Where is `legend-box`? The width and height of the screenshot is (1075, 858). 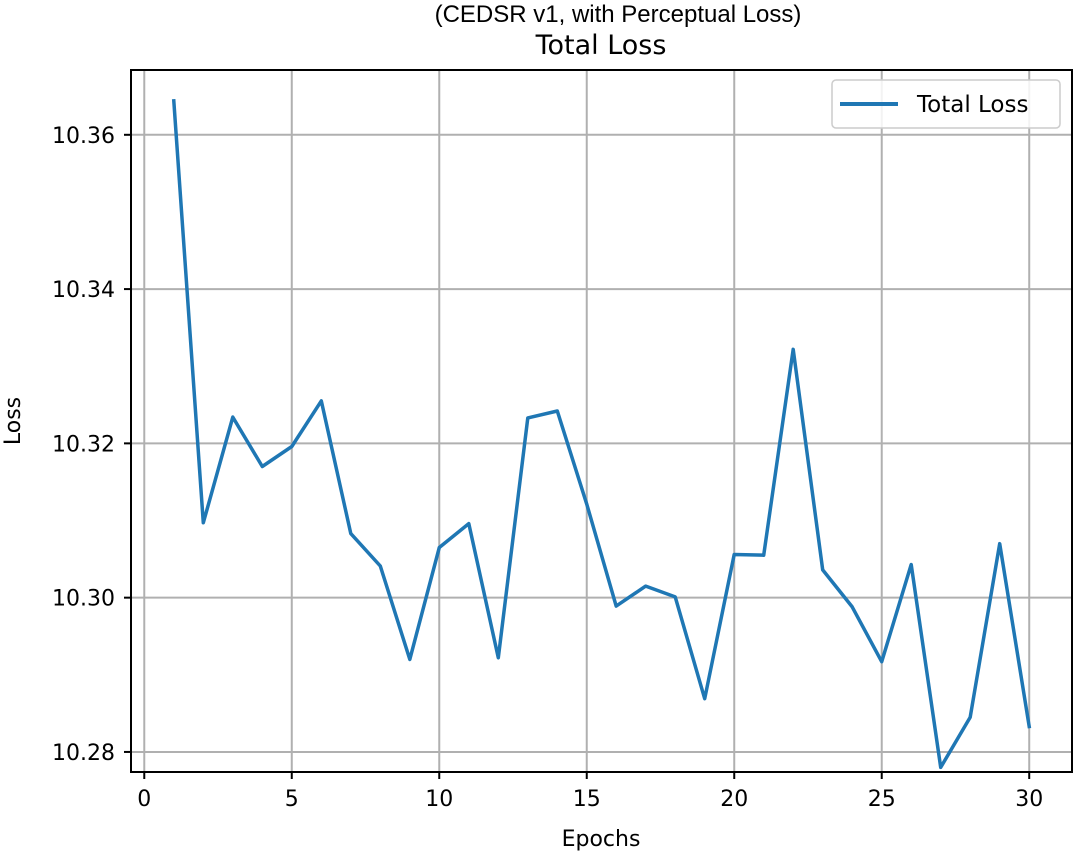 legend-box is located at coordinates (946, 104).